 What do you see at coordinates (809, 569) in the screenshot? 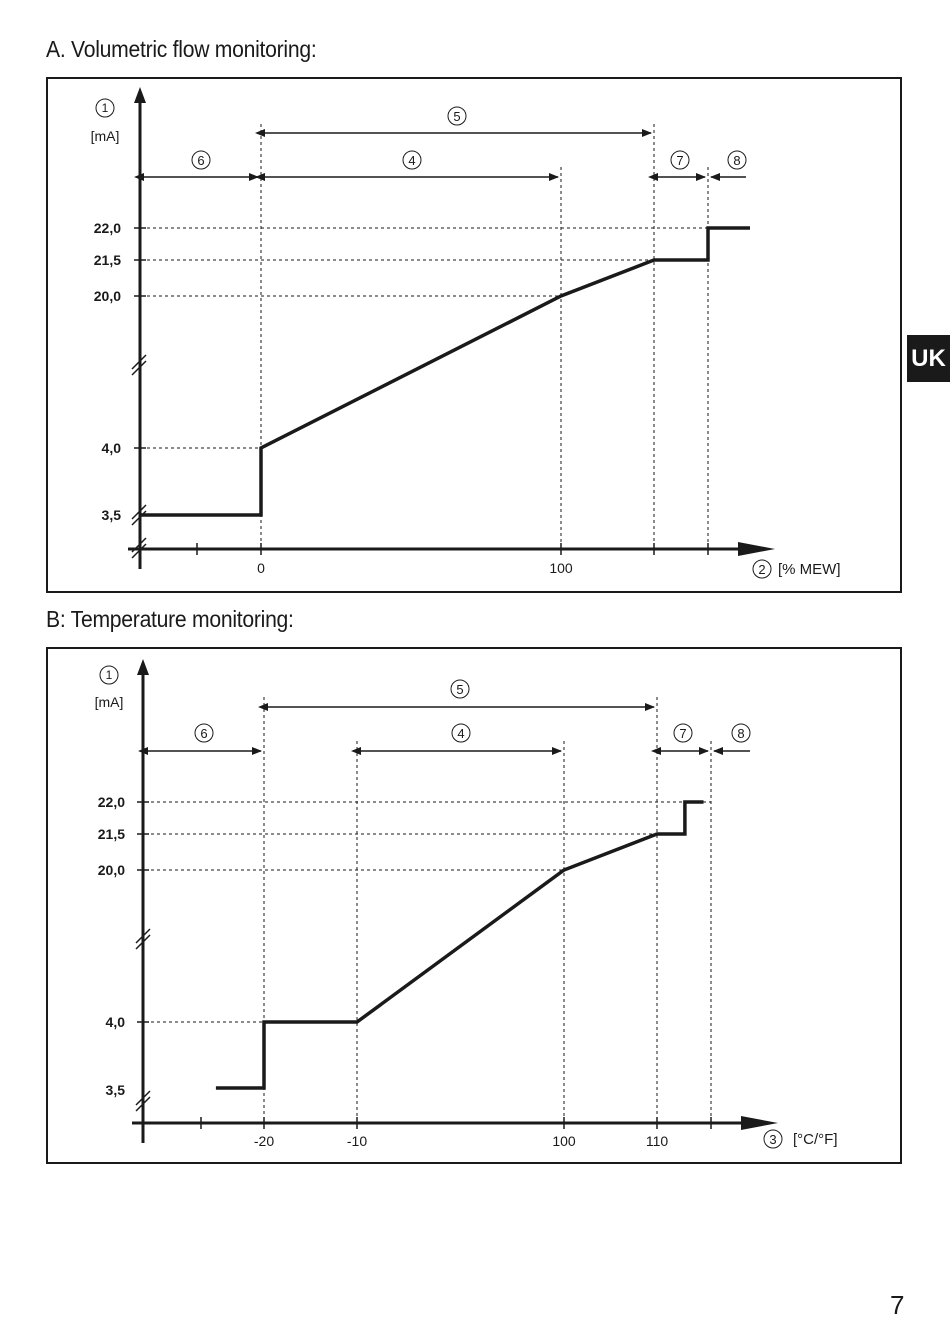
I see `x-axis-unit: [% MEW]` at bounding box center [809, 569].